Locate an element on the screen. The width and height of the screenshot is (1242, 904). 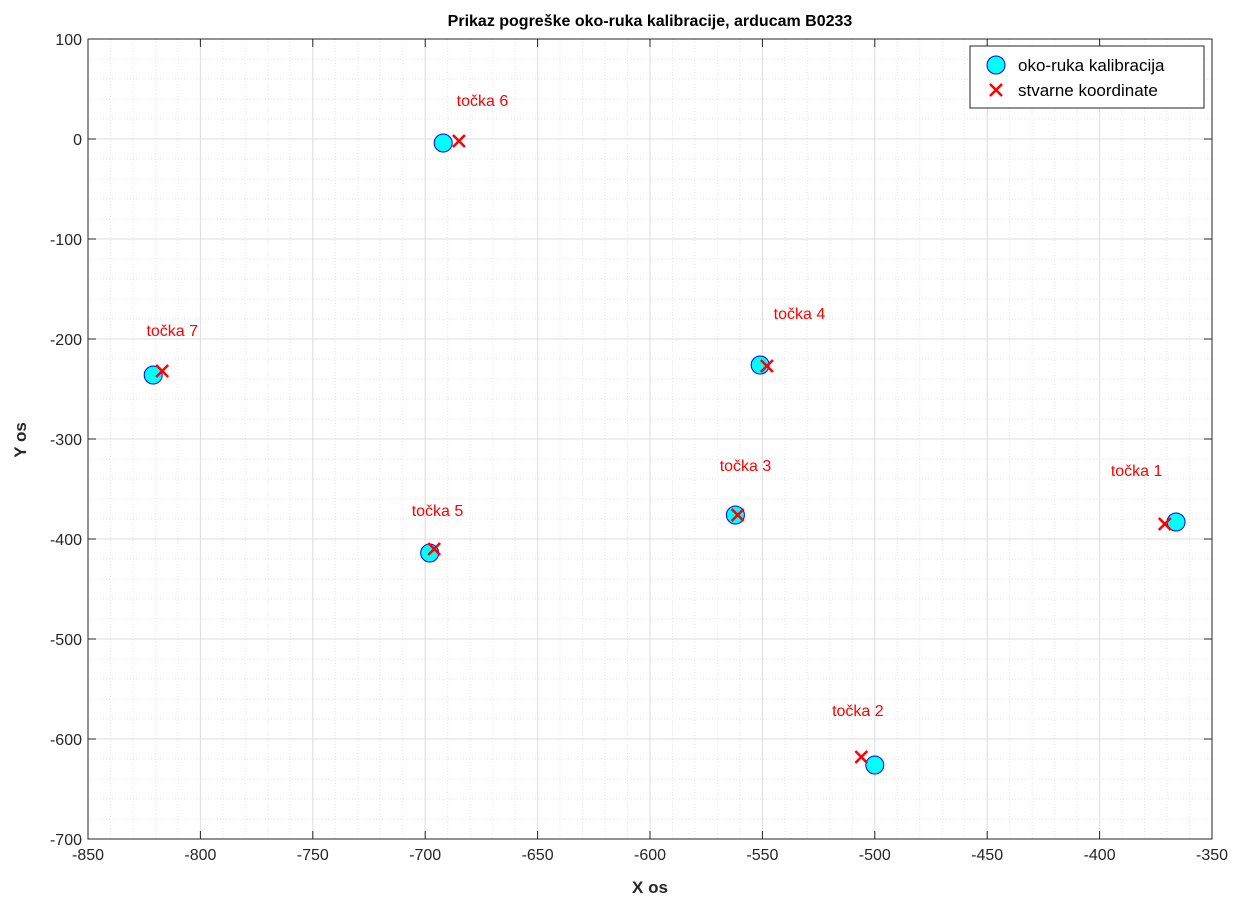
legend: oko-ruka kalibracija stvarne koordinate is located at coordinates (1087, 77).